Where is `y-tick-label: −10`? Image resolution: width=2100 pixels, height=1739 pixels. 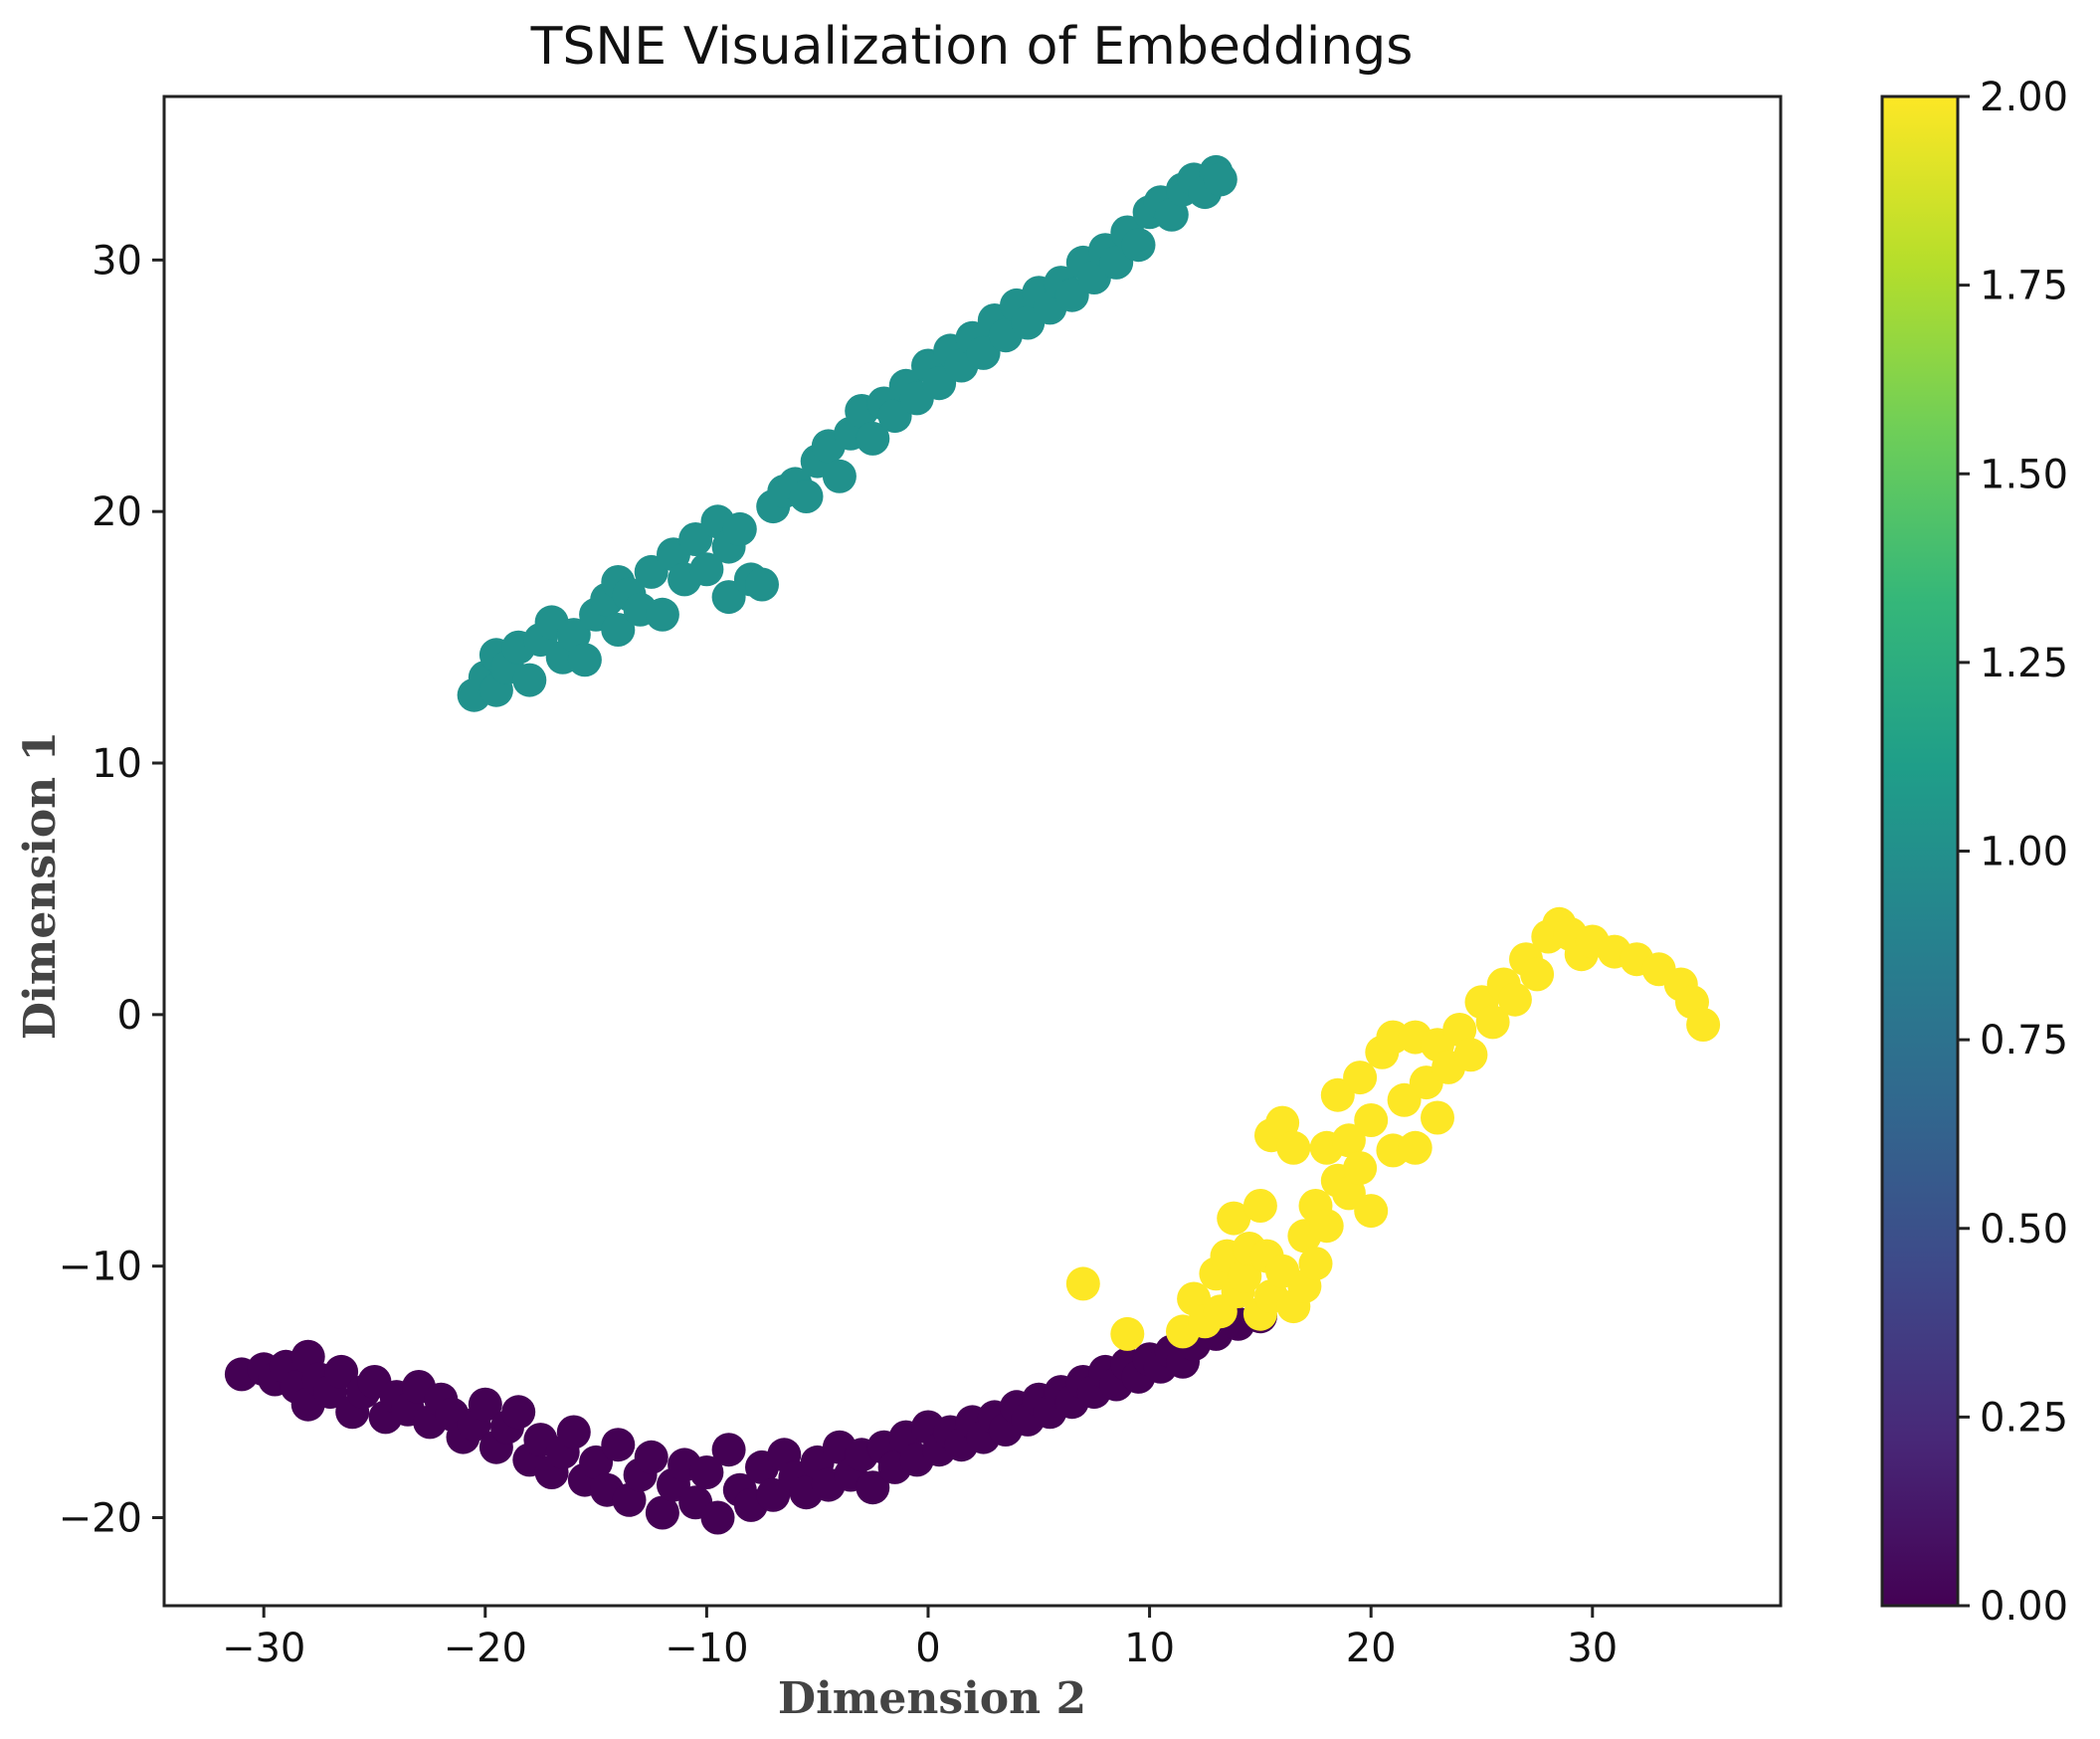 y-tick-label: −10 is located at coordinates (100, 1267).